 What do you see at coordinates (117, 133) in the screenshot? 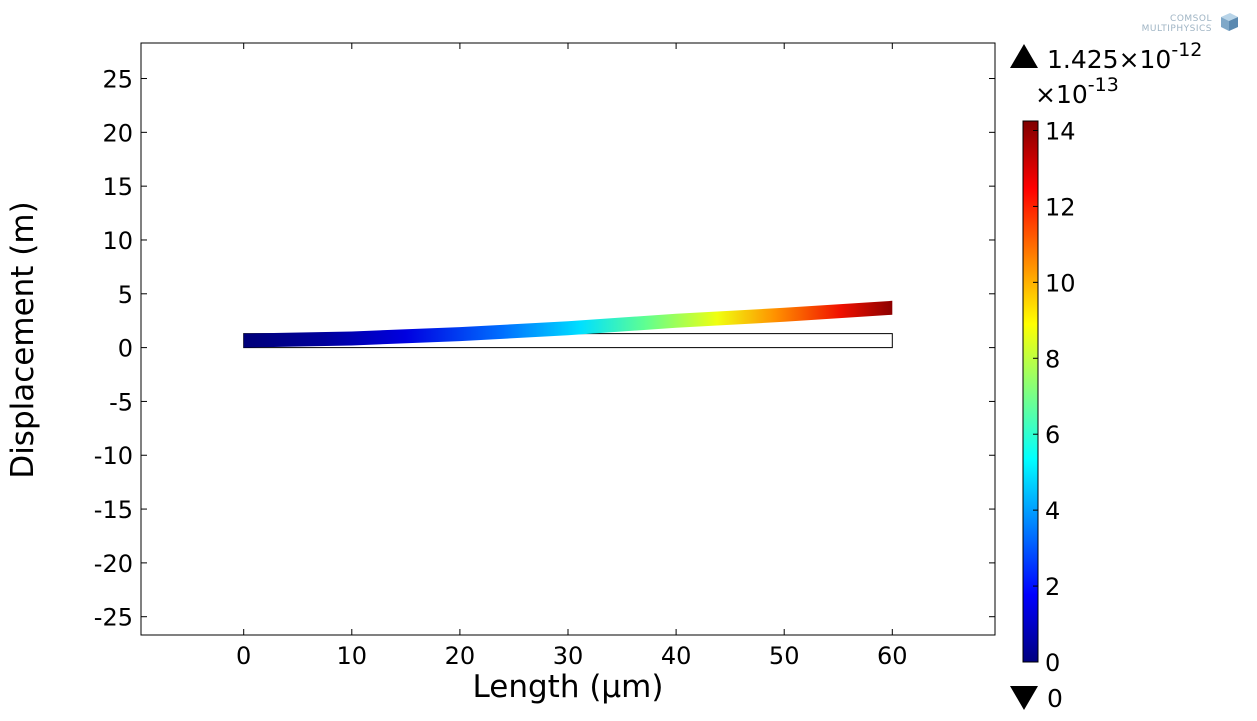
I see `y-tick-label: 20` at bounding box center [117, 133].